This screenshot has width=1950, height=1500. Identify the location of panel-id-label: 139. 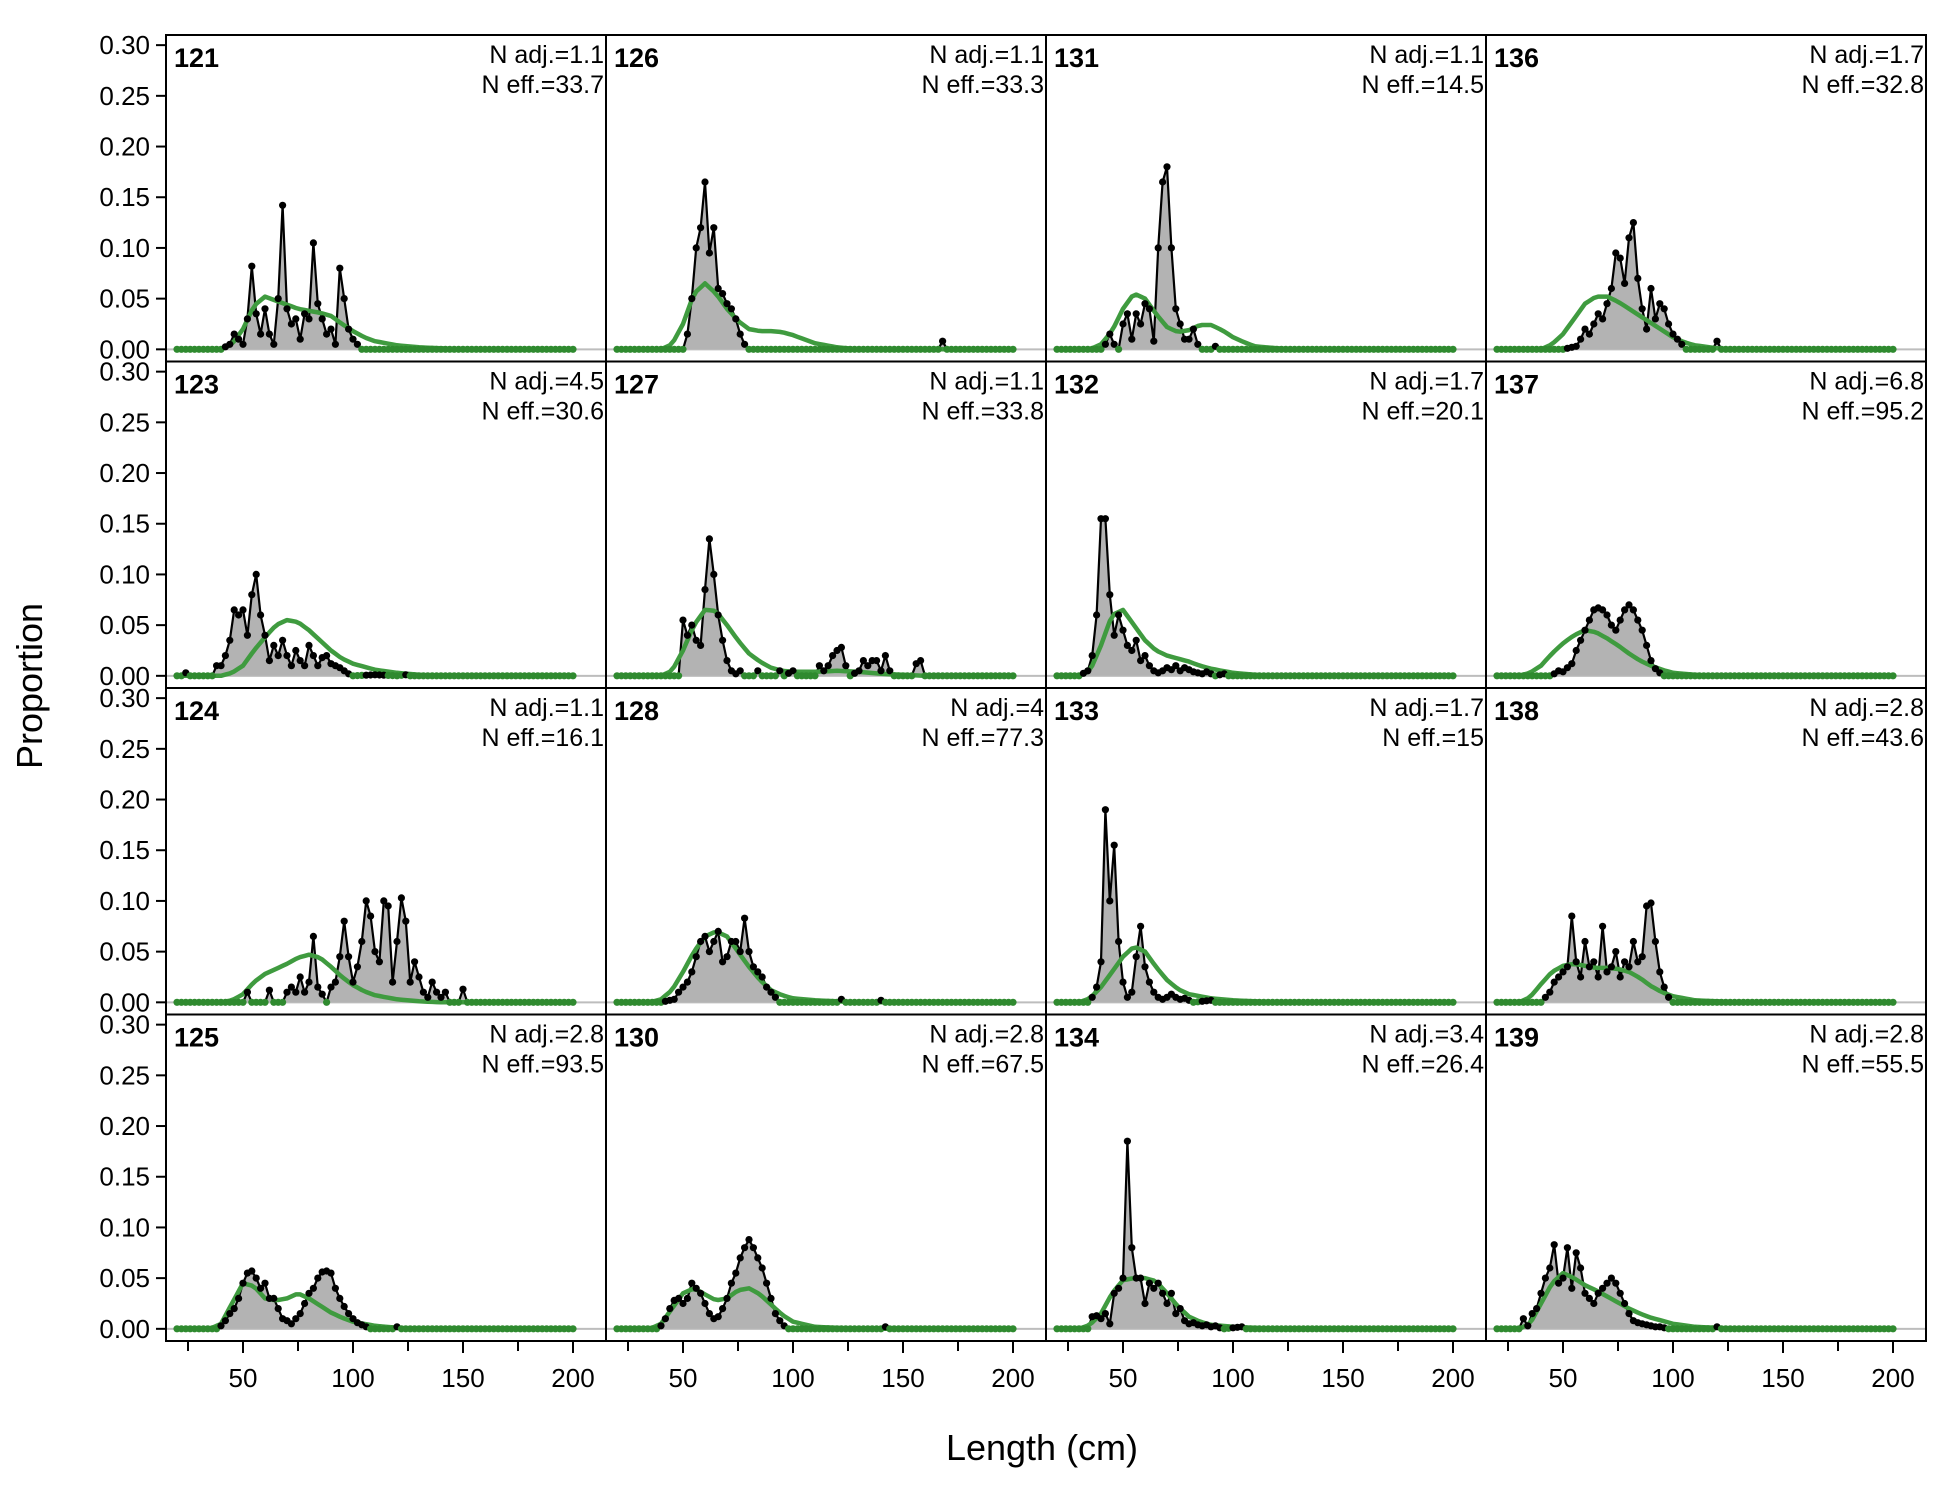
(1516, 1038).